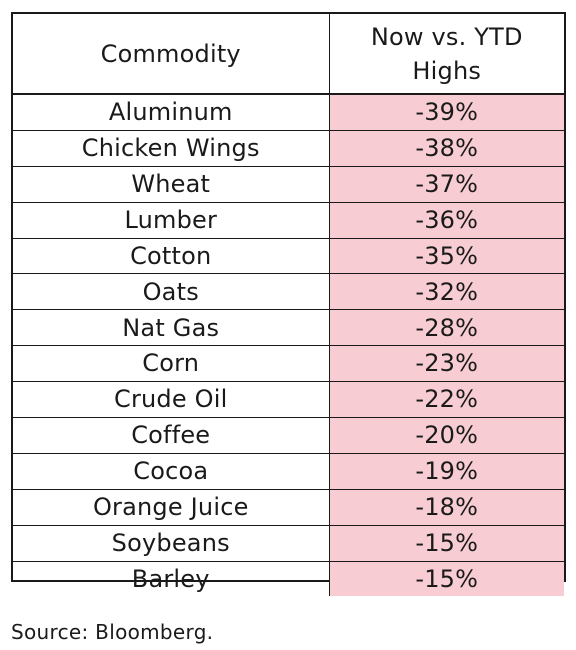 The image size is (576, 650). Describe the element at coordinates (171, 507) in the screenshot. I see `commodity-cell: Orange Juice` at that location.